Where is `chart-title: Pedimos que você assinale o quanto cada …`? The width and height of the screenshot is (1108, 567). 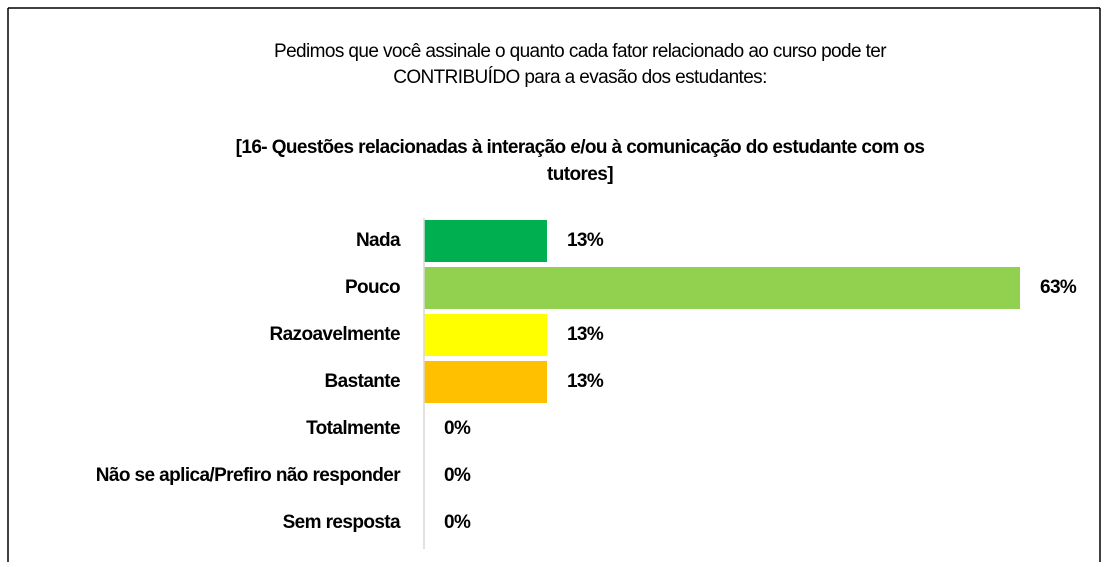
chart-title: Pedimos que você assinale o quanto cada … is located at coordinates (580, 51).